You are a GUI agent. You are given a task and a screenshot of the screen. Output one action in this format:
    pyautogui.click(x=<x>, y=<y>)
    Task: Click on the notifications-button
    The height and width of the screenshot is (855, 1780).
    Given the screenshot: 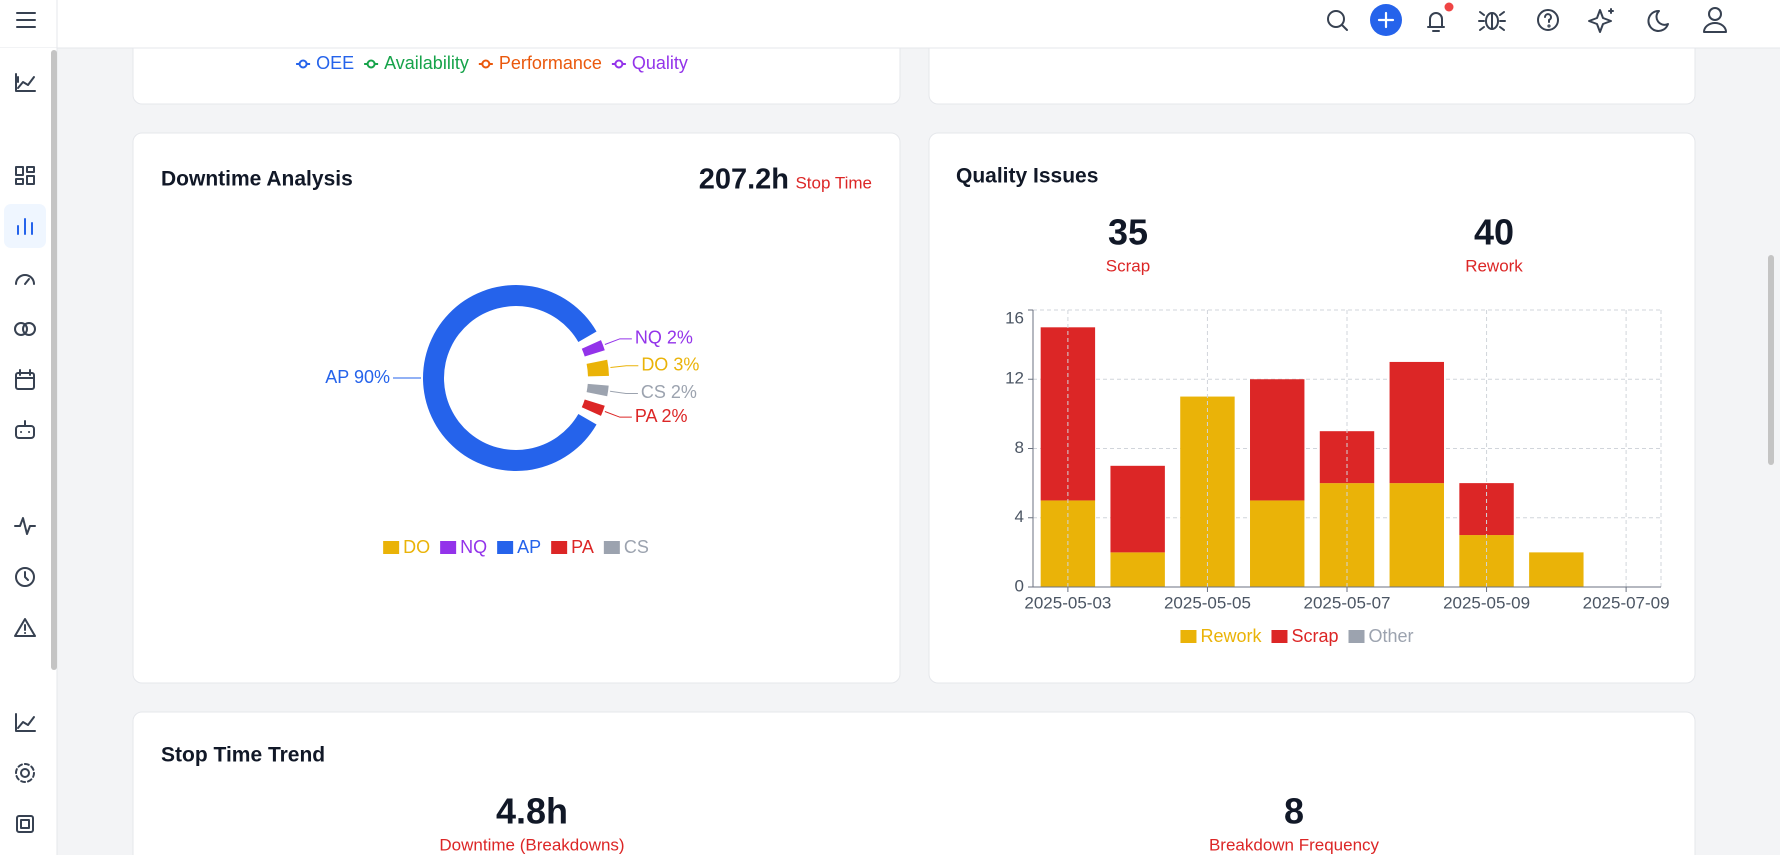 What is the action you would take?
    pyautogui.click(x=1440, y=17)
    